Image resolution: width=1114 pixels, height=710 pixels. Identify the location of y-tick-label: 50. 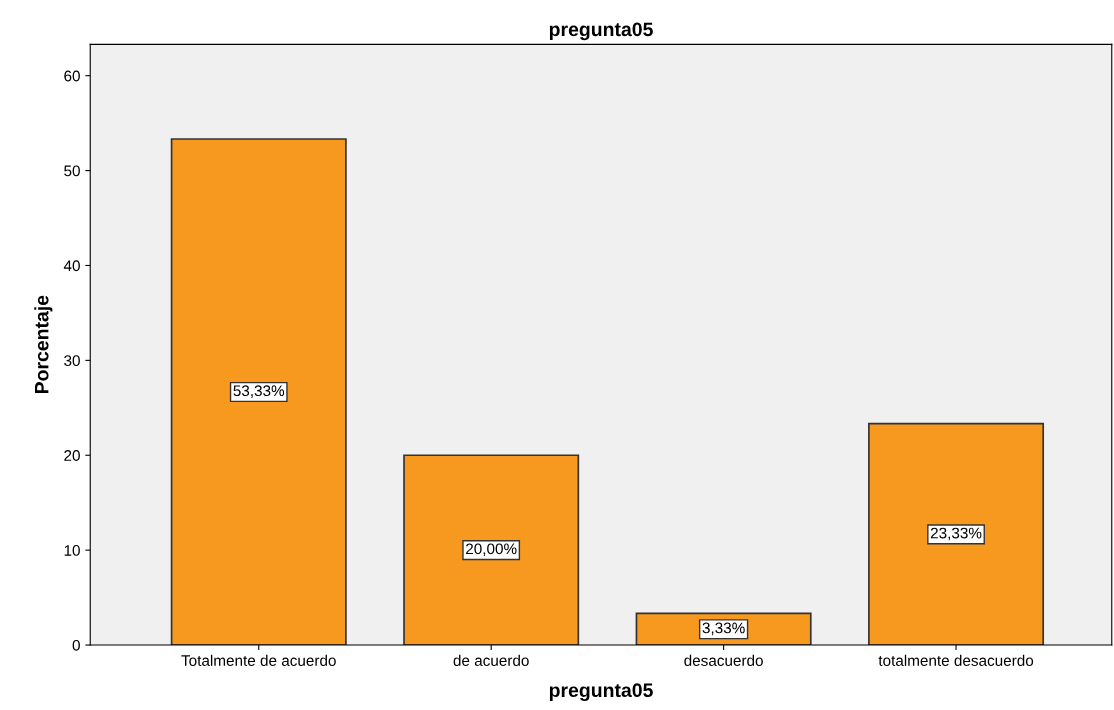
(72, 171).